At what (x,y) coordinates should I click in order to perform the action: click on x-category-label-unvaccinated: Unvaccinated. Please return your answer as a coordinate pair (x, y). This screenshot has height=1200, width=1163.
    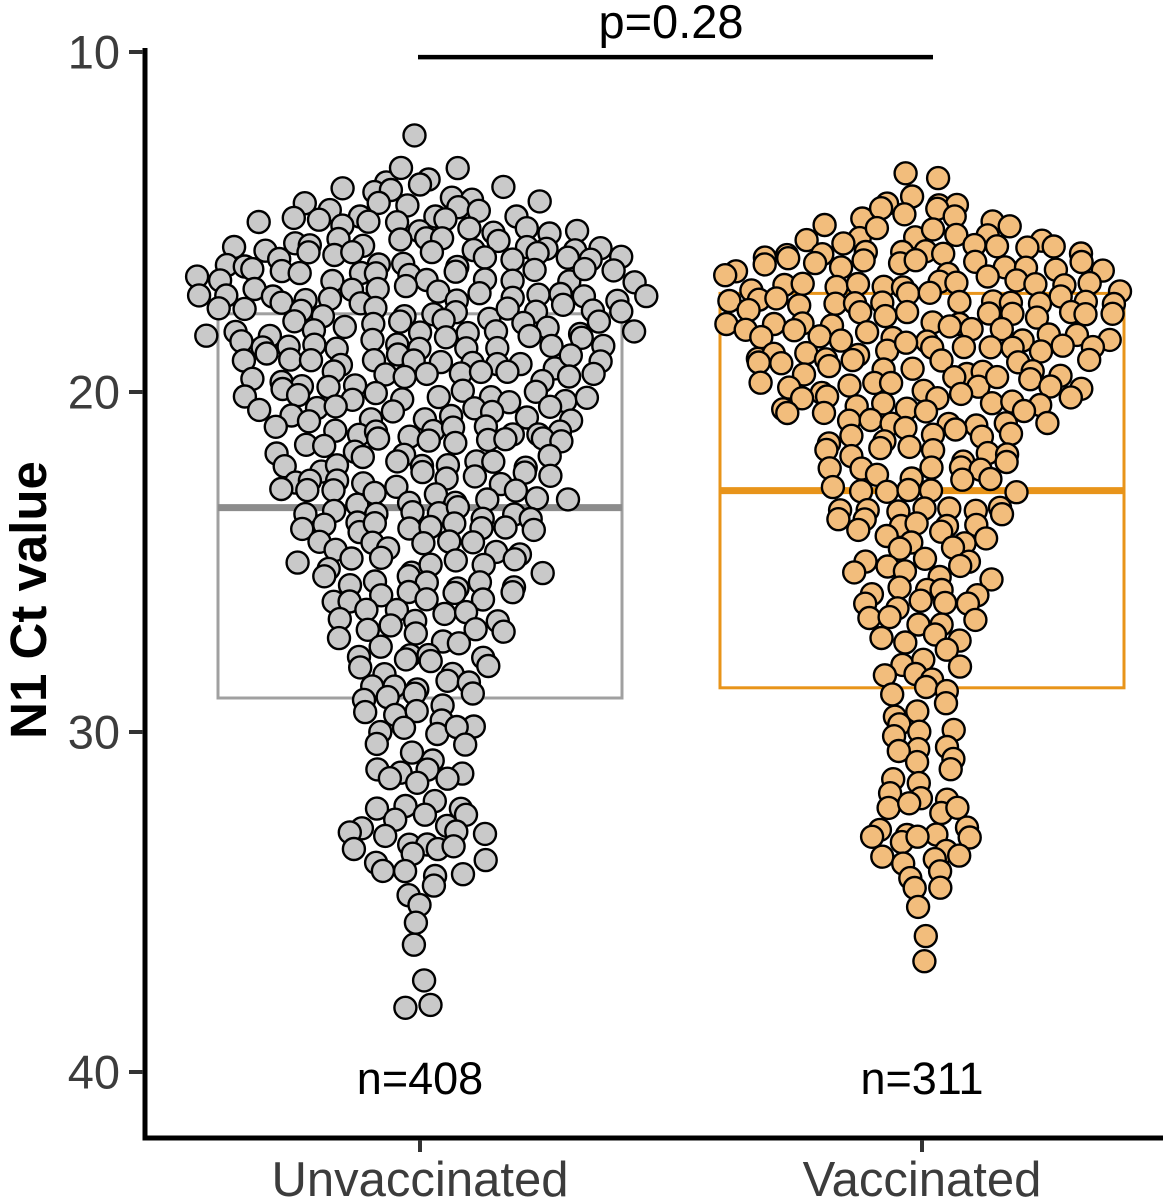
    Looking at the image, I should click on (420, 1176).